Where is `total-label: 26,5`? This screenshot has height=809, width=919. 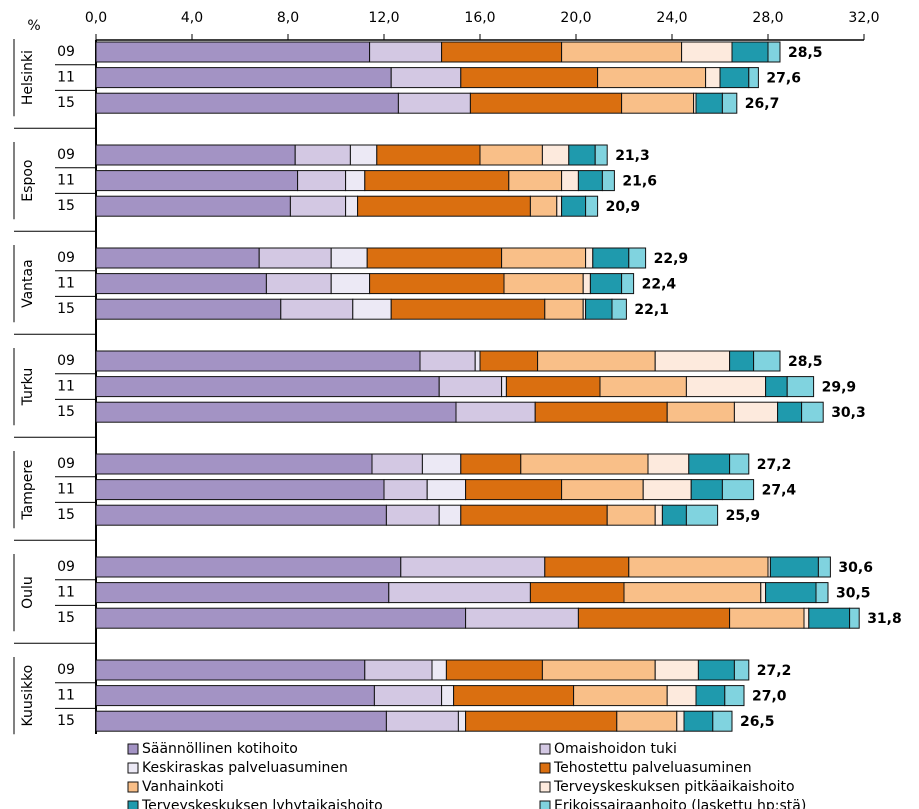
total-label: 26,5 is located at coordinates (757, 722).